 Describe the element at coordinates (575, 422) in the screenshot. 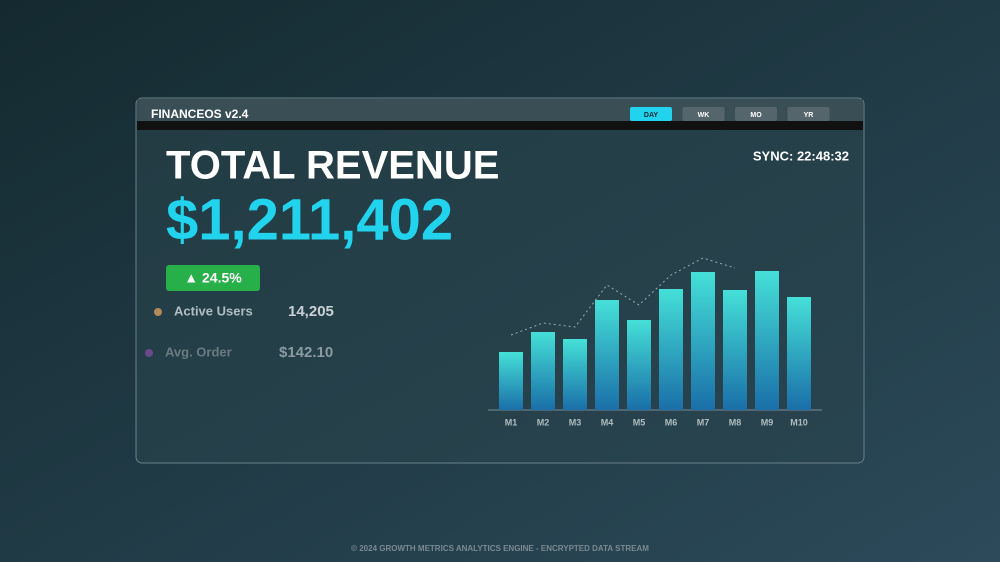

I see `x-tick-label: M3` at that location.